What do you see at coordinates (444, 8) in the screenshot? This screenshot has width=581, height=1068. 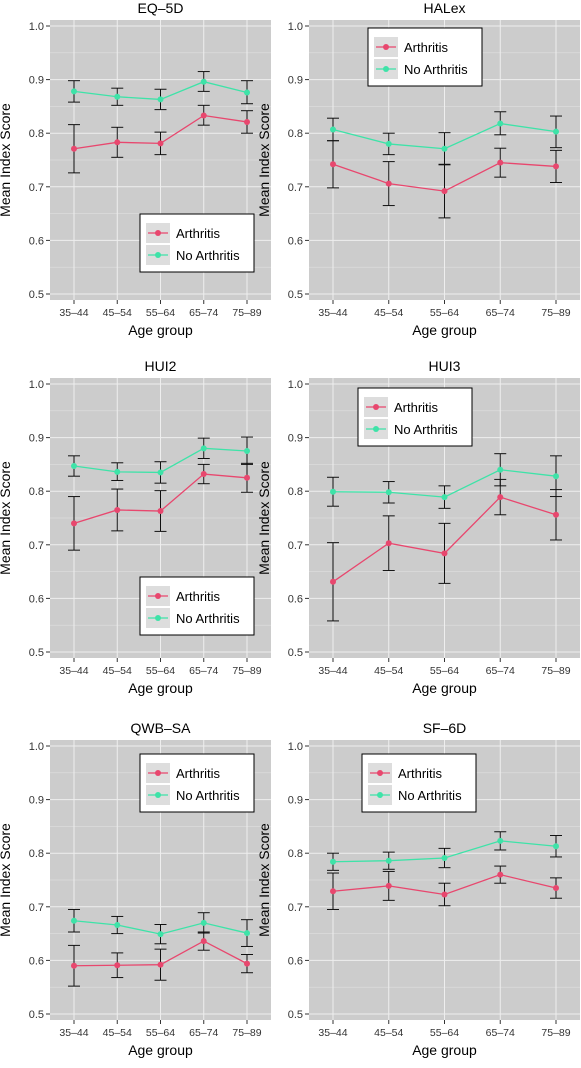 I see `chart-title: HALex` at bounding box center [444, 8].